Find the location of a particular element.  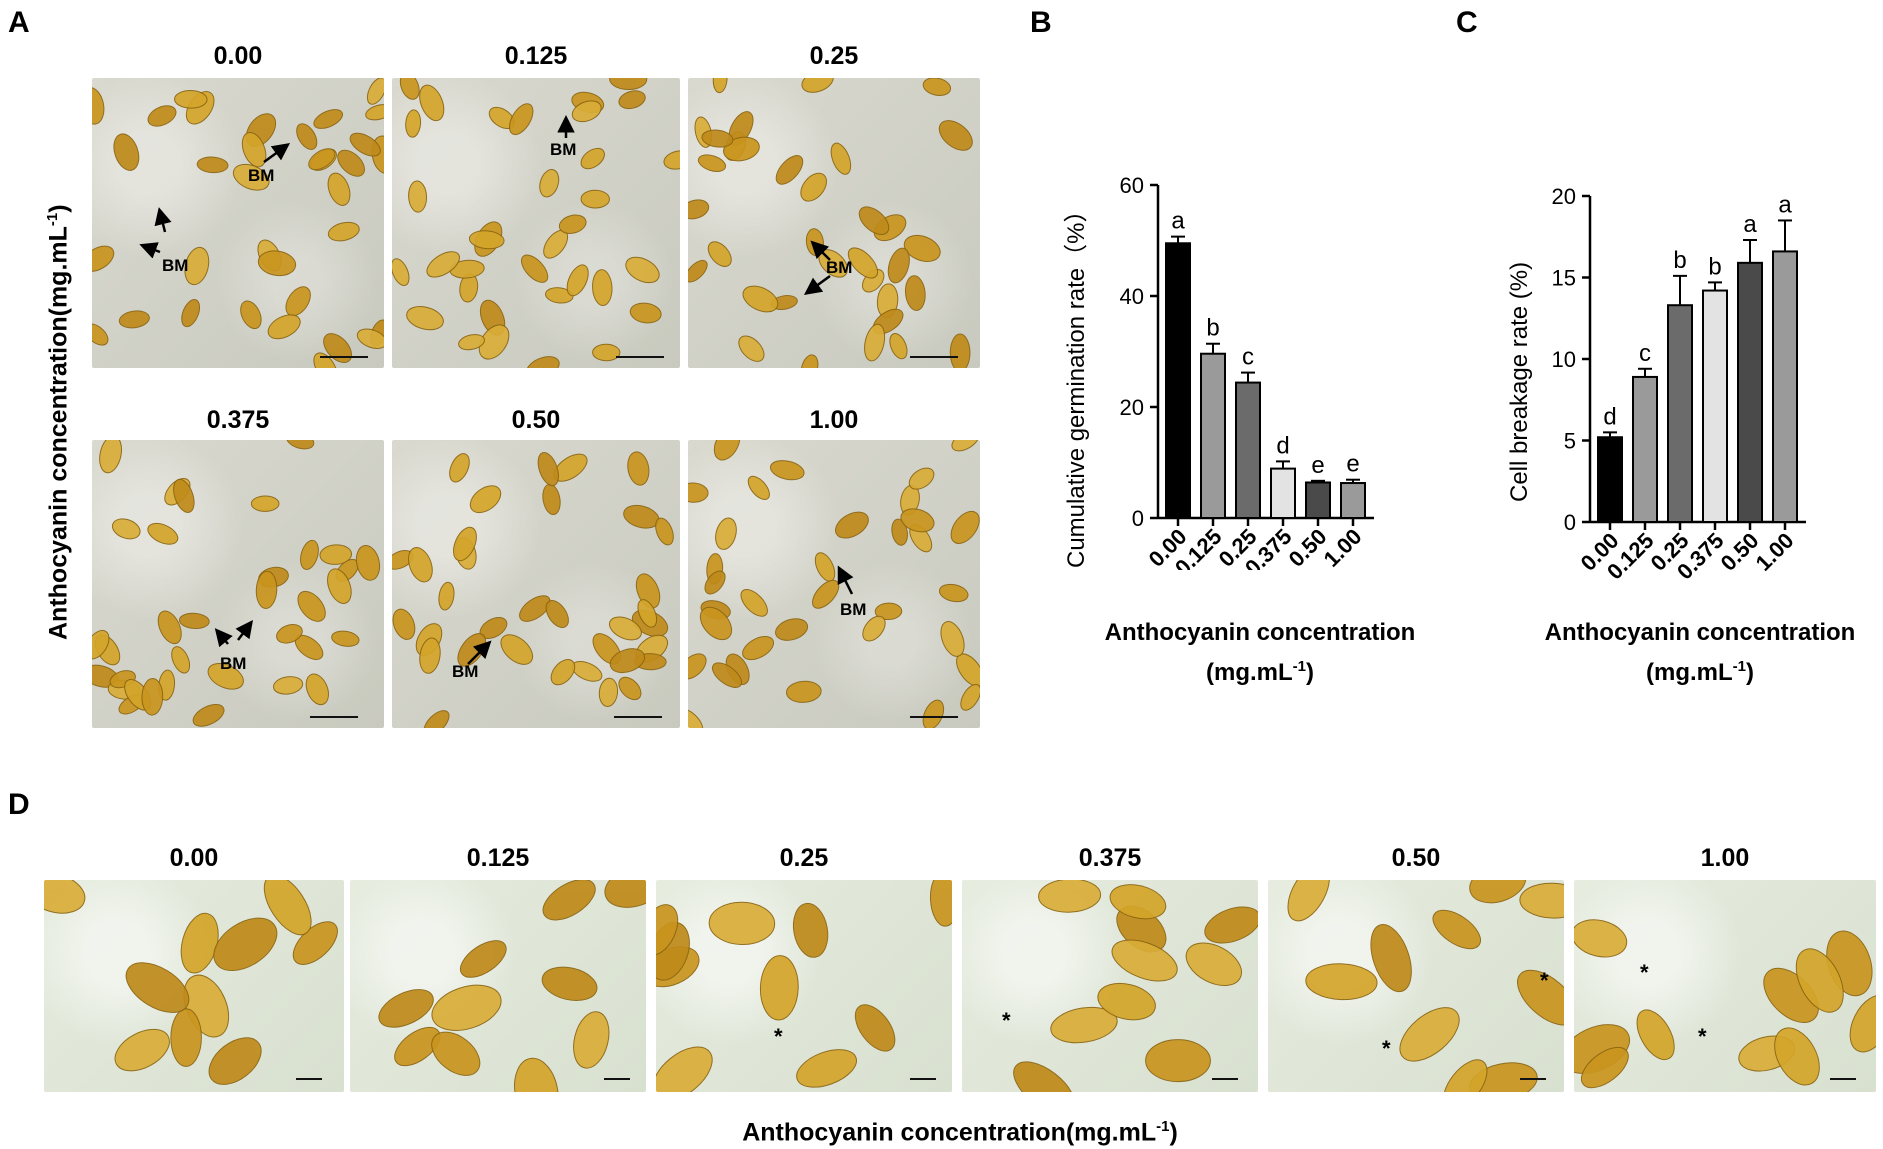

panel-letter-d: D is located at coordinates (19, 804).